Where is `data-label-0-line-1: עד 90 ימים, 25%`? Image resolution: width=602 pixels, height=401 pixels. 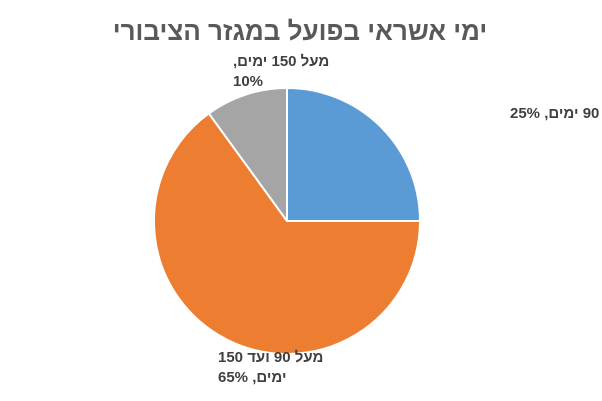
data-label-0-line-1: עד 90 ימים, 25% is located at coordinates (556, 113).